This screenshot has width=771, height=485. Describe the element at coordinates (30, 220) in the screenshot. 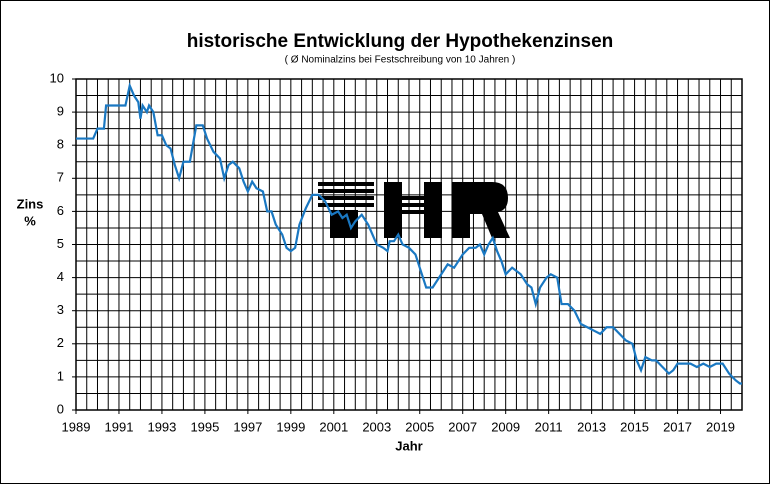

I see `y-axis-label: %` at that location.